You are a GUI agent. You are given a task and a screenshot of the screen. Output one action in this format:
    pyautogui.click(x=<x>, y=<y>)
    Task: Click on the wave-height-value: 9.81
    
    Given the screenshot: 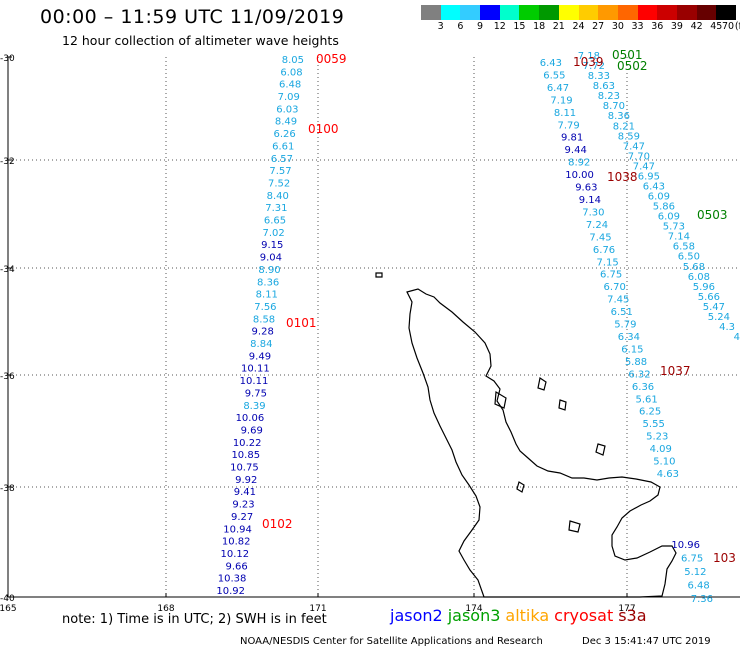 What is the action you would take?
    pyautogui.click(x=572, y=138)
    